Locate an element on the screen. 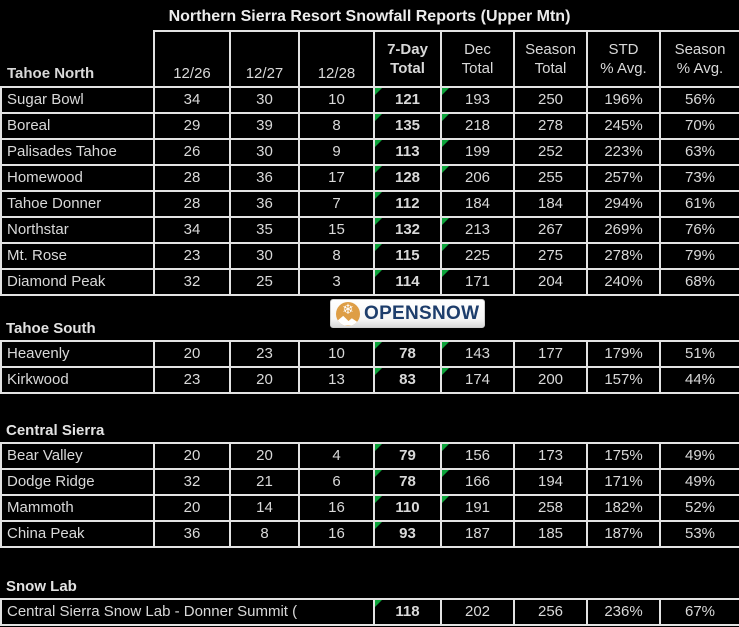 The height and width of the screenshot is (627, 739). value-cell: 20 is located at coordinates (192, 354).